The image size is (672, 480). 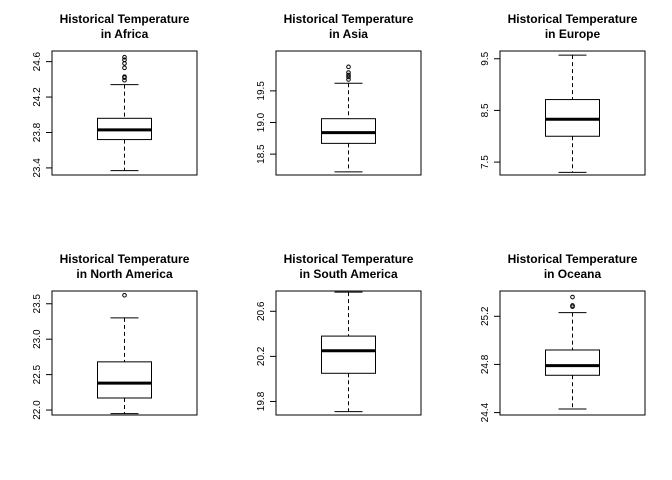 What do you see at coordinates (573, 274) in the screenshot?
I see `panel-title-line: in Oceana` at bounding box center [573, 274].